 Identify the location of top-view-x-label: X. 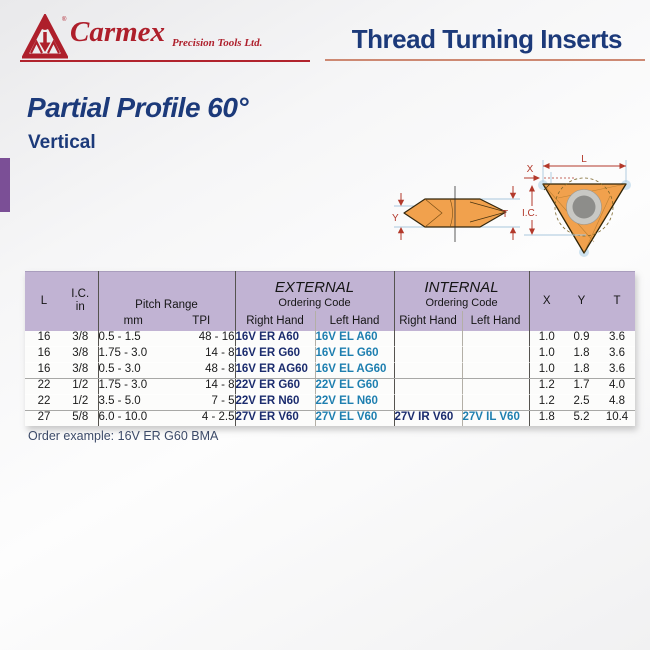
(530, 169).